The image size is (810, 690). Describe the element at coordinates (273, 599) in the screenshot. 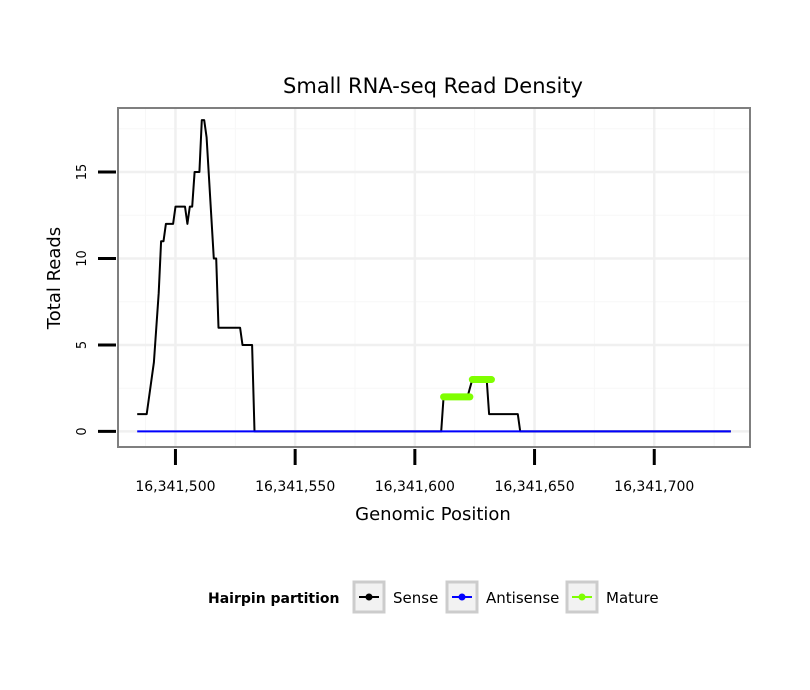

I see `legend-title: Hairpin partition` at that location.